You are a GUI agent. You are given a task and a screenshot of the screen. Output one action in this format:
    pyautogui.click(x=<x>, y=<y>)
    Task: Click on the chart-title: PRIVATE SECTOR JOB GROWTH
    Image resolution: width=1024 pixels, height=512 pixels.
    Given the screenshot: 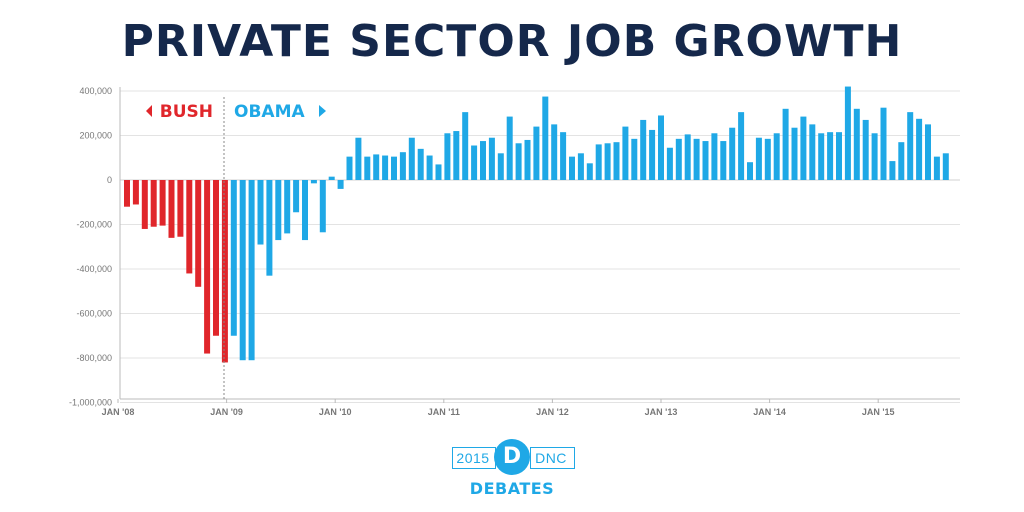 What is the action you would take?
    pyautogui.click(x=512, y=41)
    